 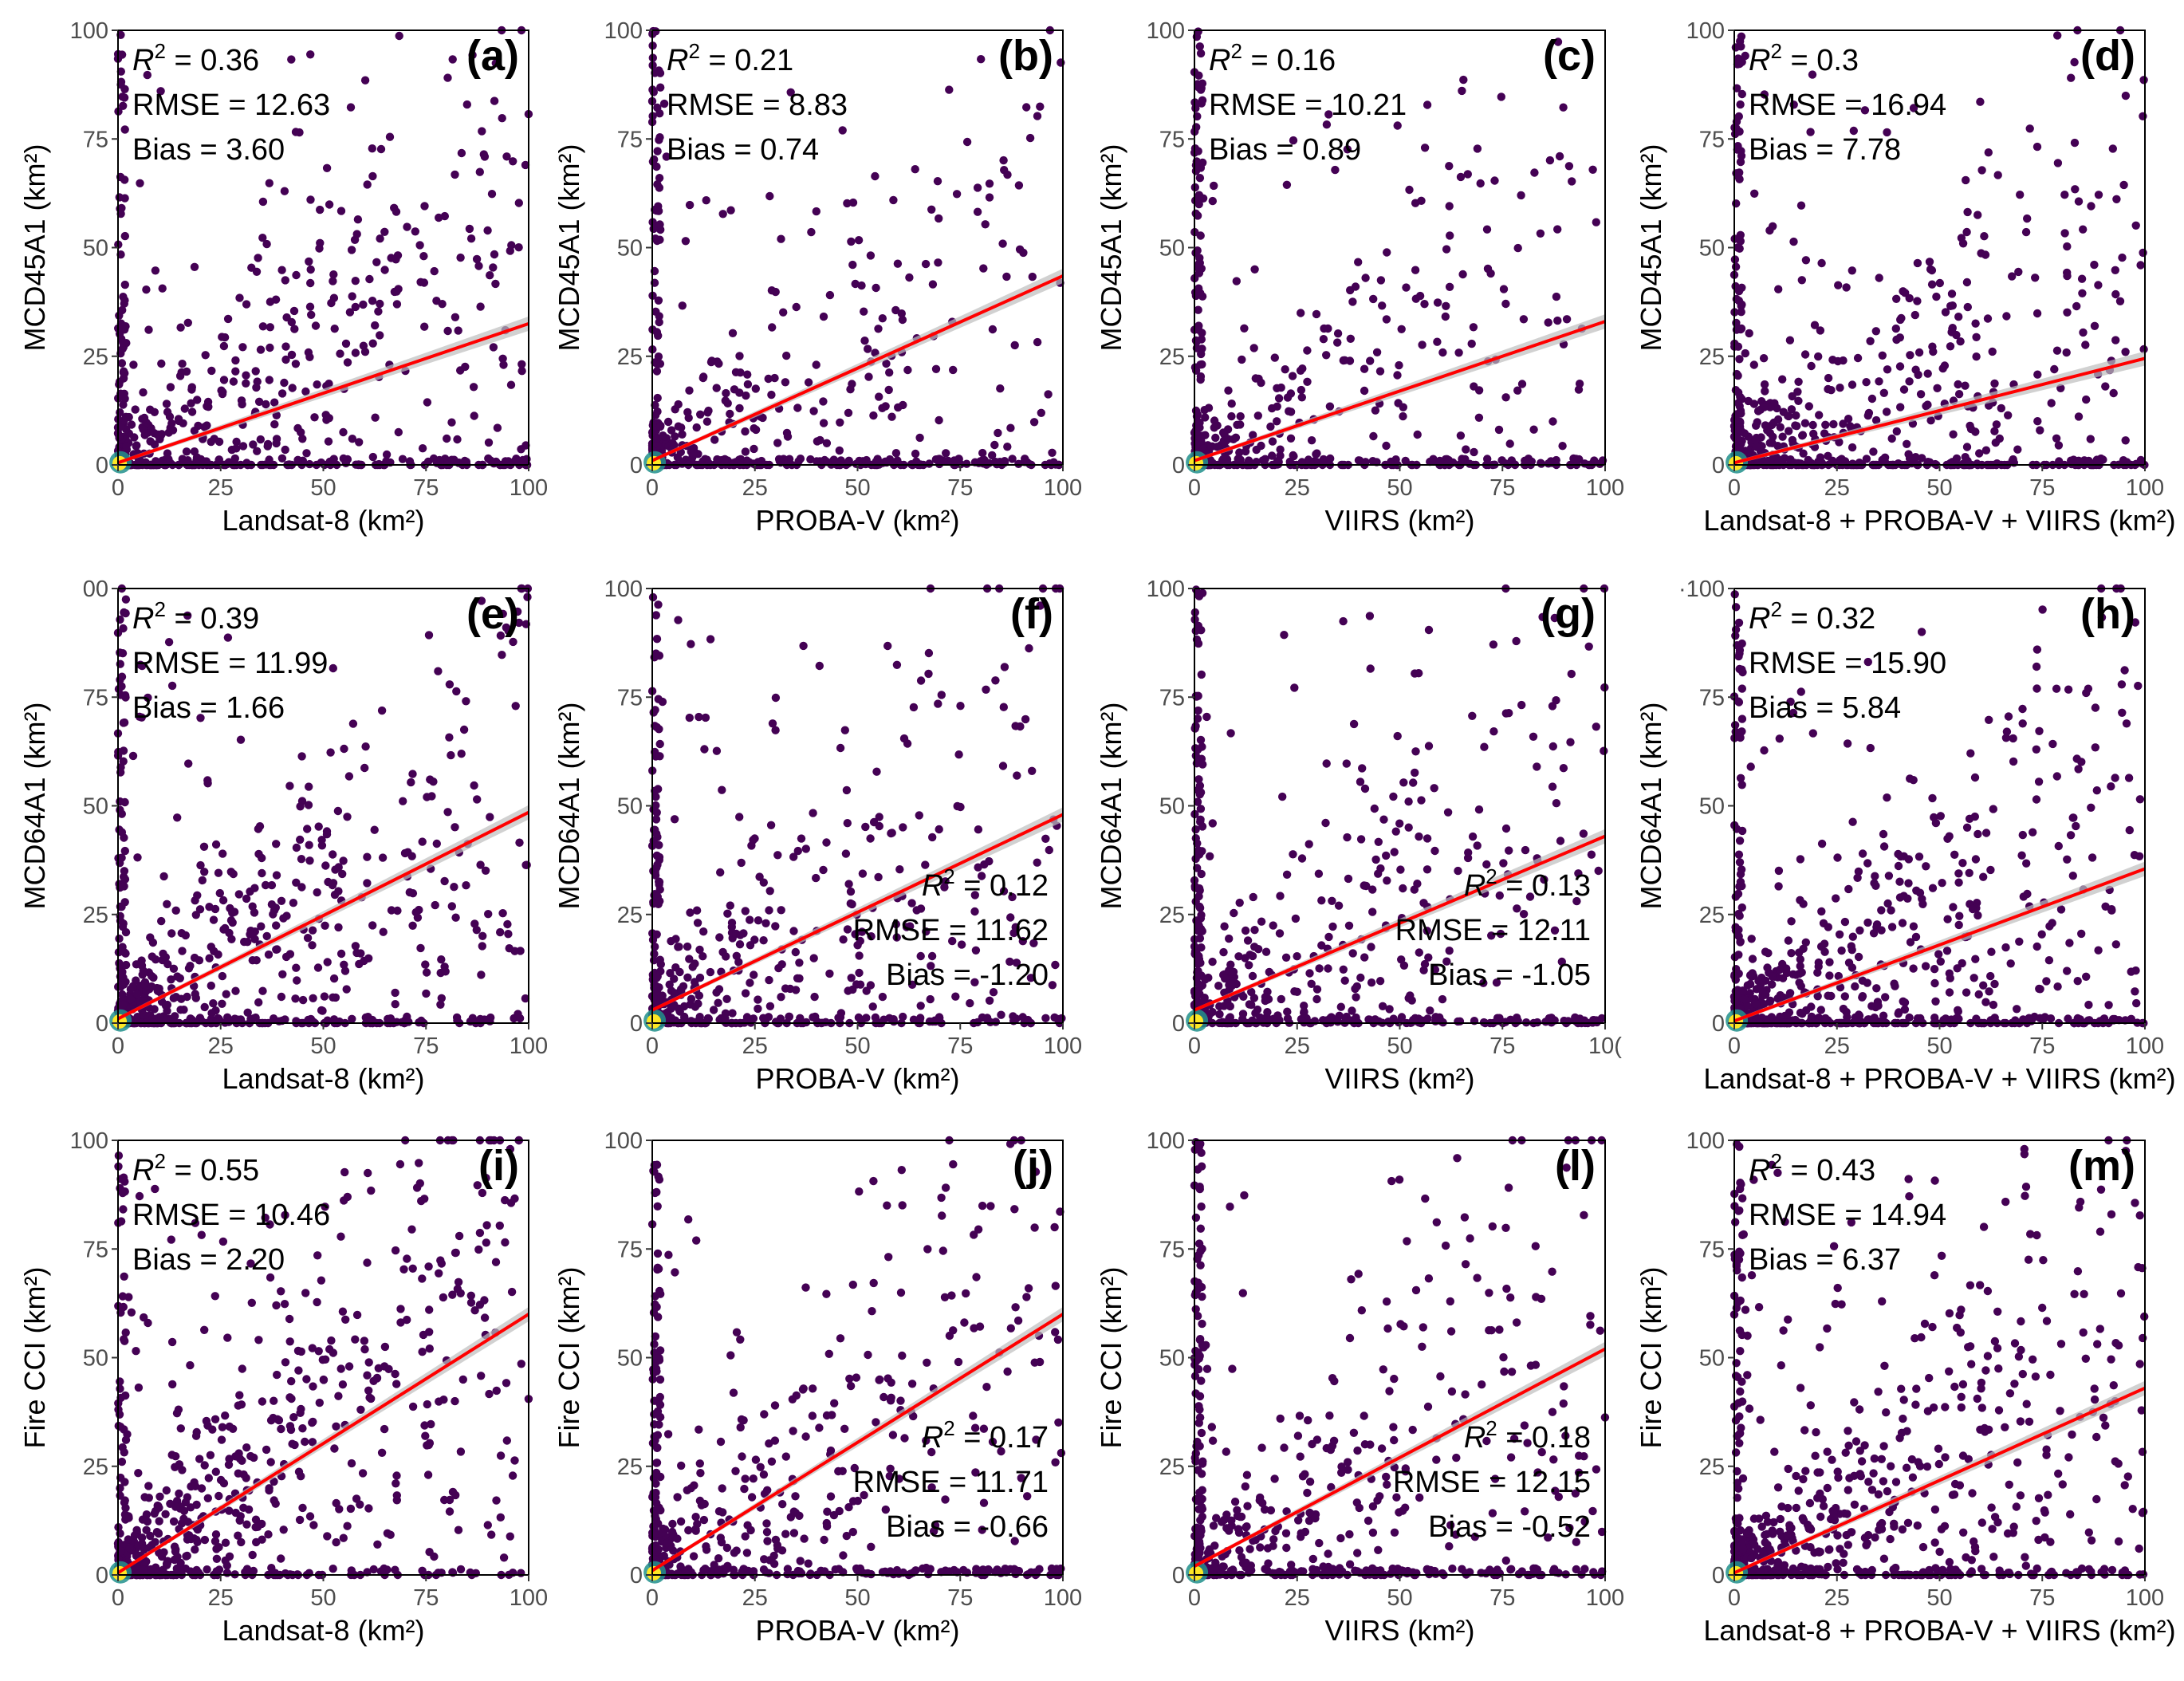 I want to click on panel-label: (e), so click(x=492, y=614).